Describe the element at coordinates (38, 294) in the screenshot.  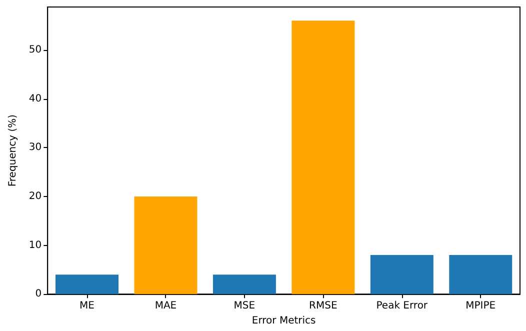
I see `y-tick-label: 0` at that location.